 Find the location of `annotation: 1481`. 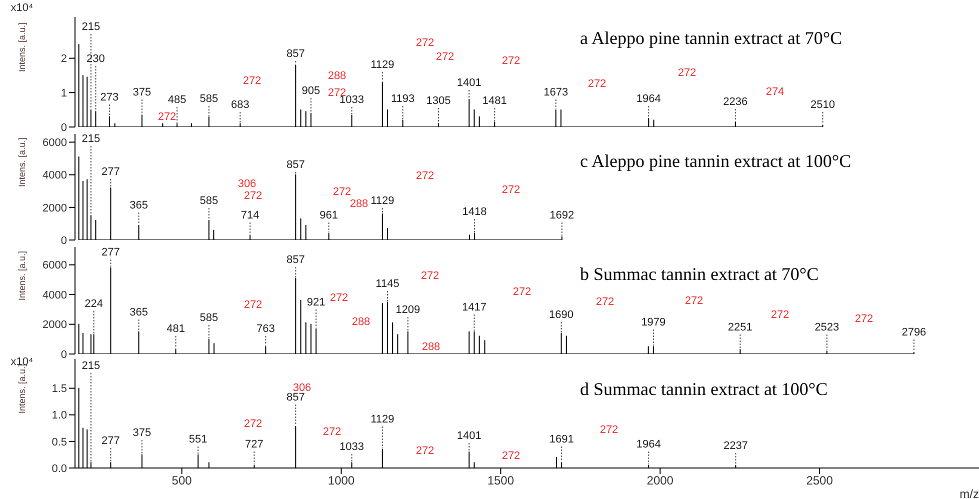

annotation: 1481 is located at coordinates (494, 101).